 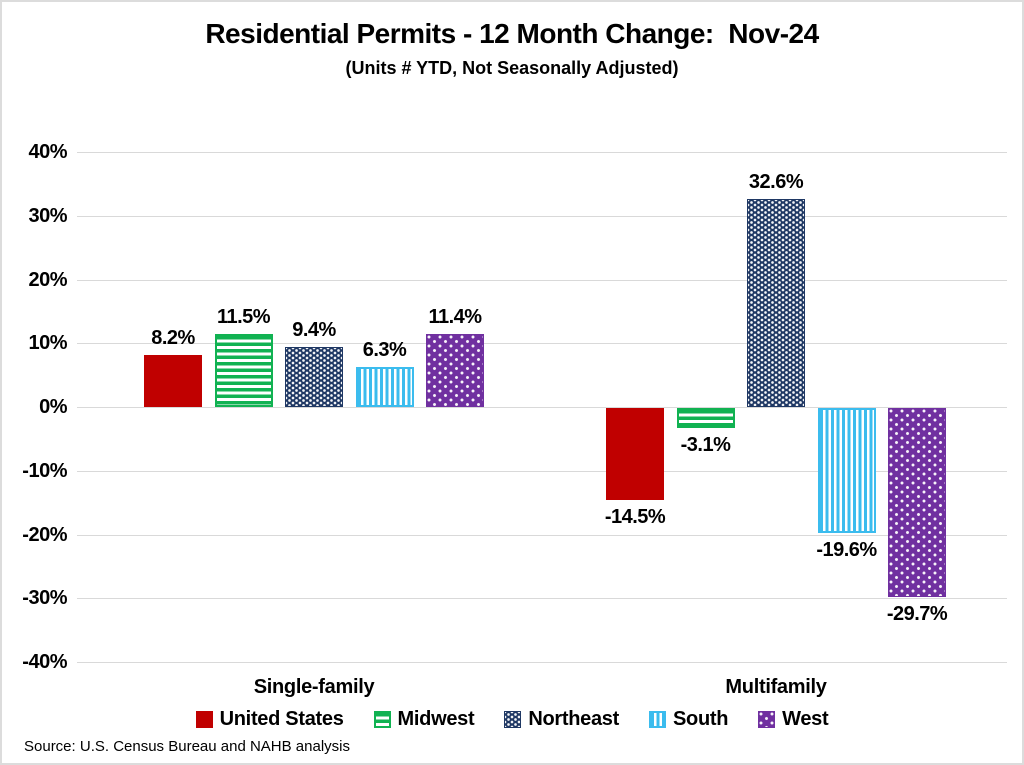 What do you see at coordinates (243, 316) in the screenshot?
I see `bar-label-single-family-midwest: 11.5%` at bounding box center [243, 316].